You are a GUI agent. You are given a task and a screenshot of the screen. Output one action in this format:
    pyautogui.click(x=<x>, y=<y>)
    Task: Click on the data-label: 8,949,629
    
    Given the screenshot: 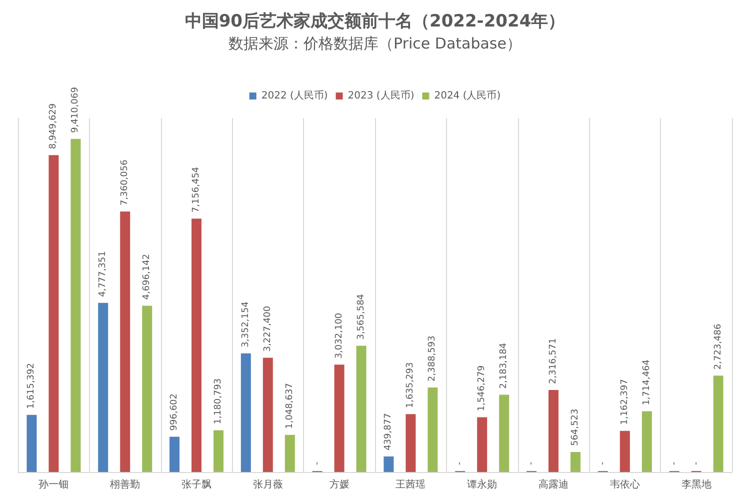 What is the action you would take?
    pyautogui.click(x=53, y=126)
    